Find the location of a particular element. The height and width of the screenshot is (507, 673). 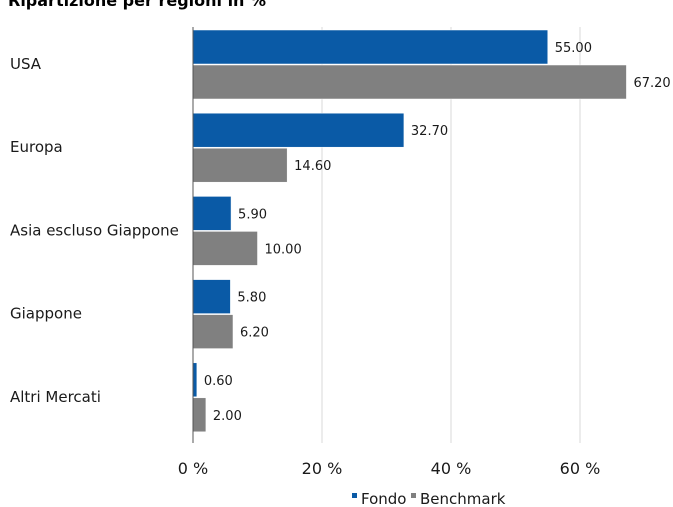

data-label: 14.60 is located at coordinates (312, 166).